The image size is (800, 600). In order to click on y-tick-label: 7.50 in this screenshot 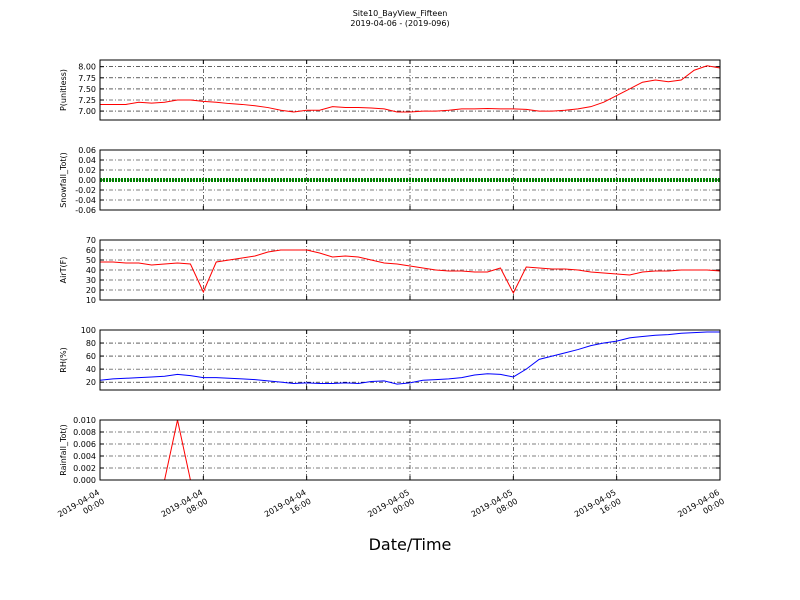, I will do `click(87, 89)`.